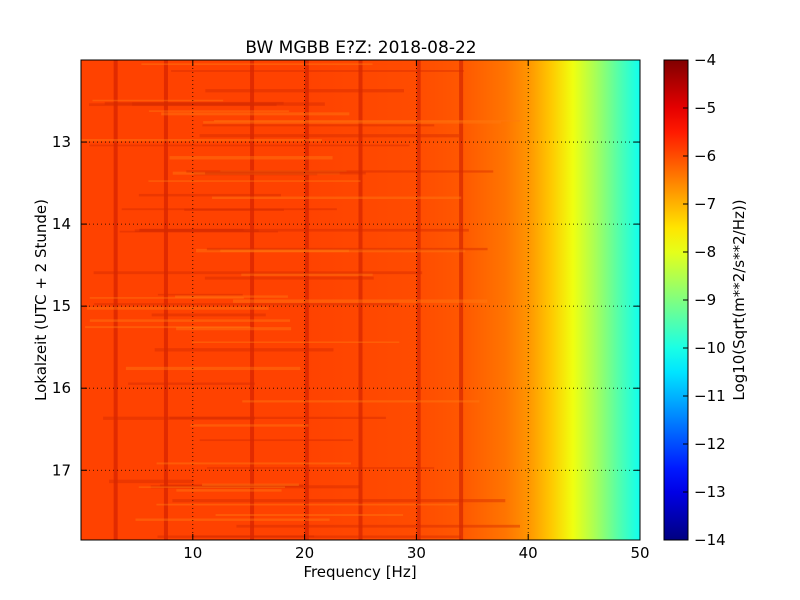  What do you see at coordinates (710, 444) in the screenshot?
I see `colorbar-tick-label: −12` at bounding box center [710, 444].